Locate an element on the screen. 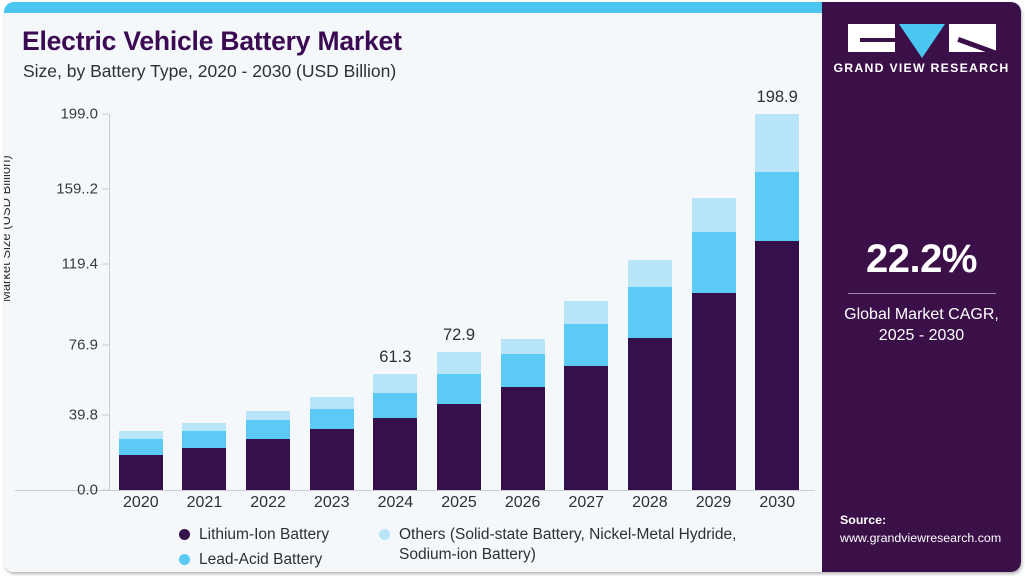 The height and width of the screenshot is (576, 1025). x-tick-label: 2024 is located at coordinates (395, 502).